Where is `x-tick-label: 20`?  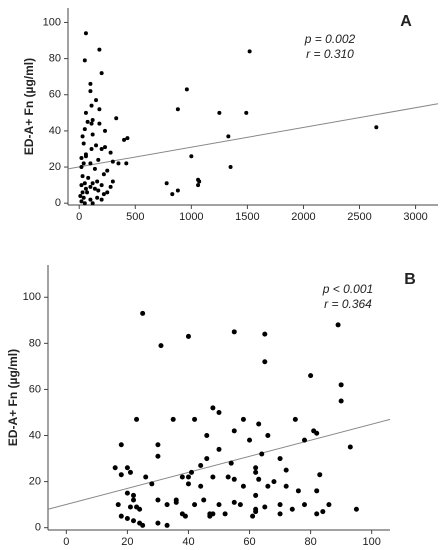 x-tick-label: 20 is located at coordinates (127, 542).